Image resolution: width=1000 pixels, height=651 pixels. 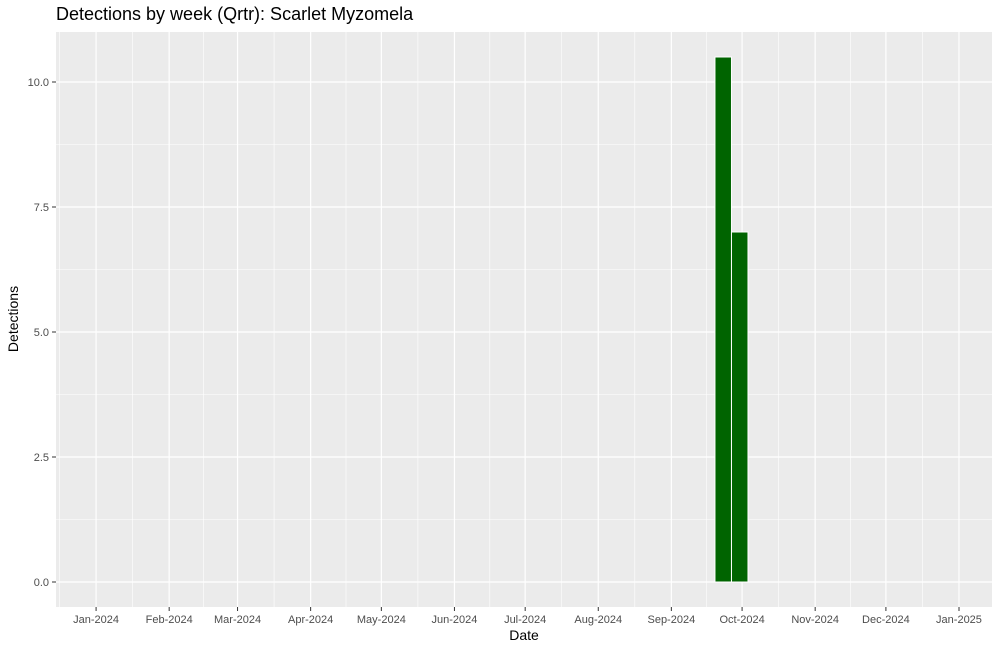 What do you see at coordinates (381, 620) in the screenshot?
I see `x-tick-label: May-2024` at bounding box center [381, 620].